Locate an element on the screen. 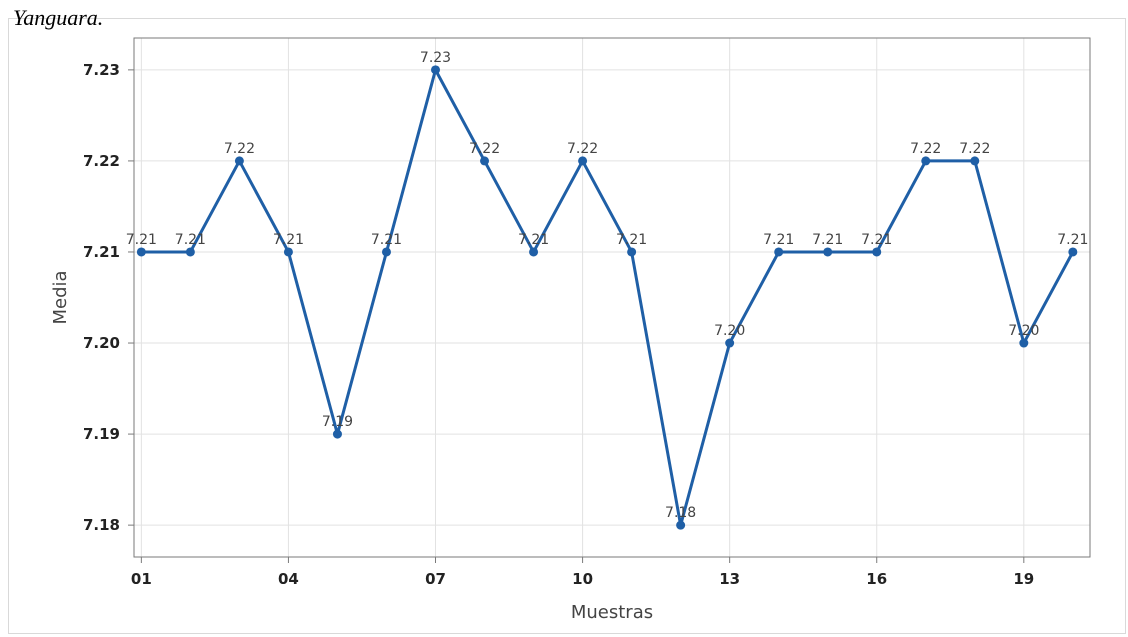 The image size is (1128, 637). y-tick-label: 7.23 is located at coordinates (101, 70).